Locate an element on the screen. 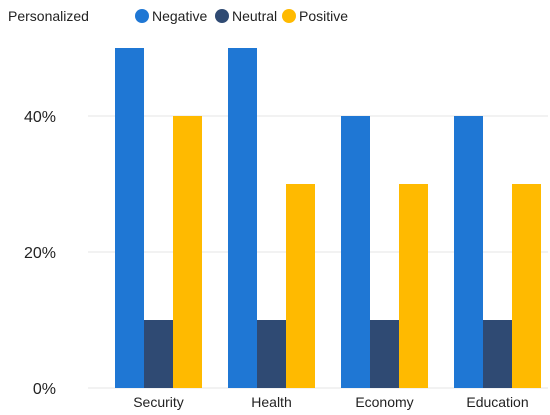 This screenshot has height=415, width=550. bar-neutral-economy is located at coordinates (384, 354).